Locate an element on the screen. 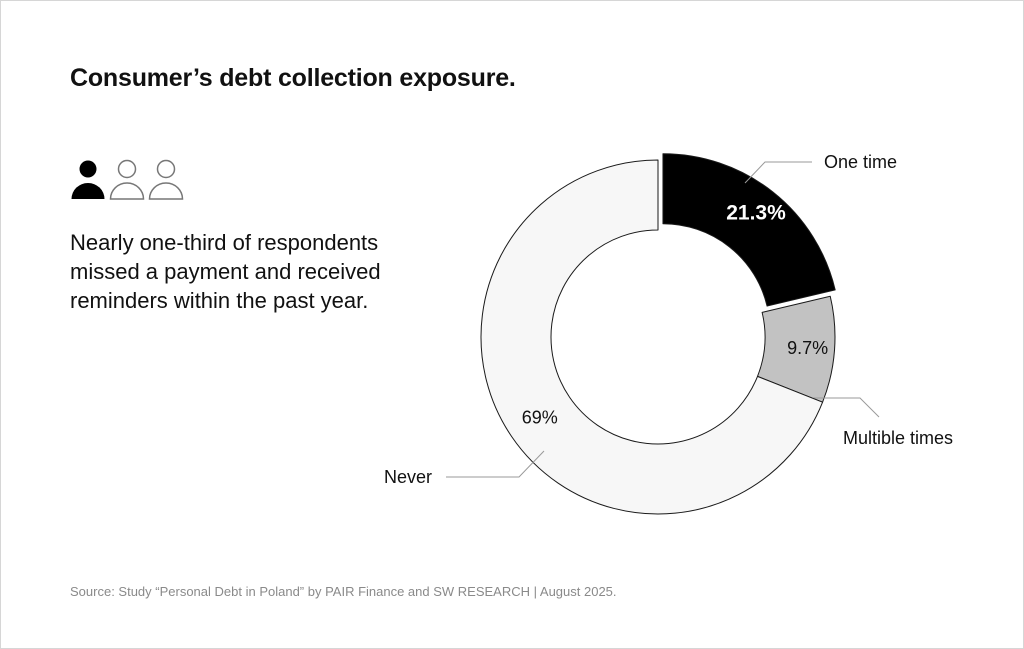 The width and height of the screenshot is (1024, 649). leader-line-one-time is located at coordinates (778, 172).